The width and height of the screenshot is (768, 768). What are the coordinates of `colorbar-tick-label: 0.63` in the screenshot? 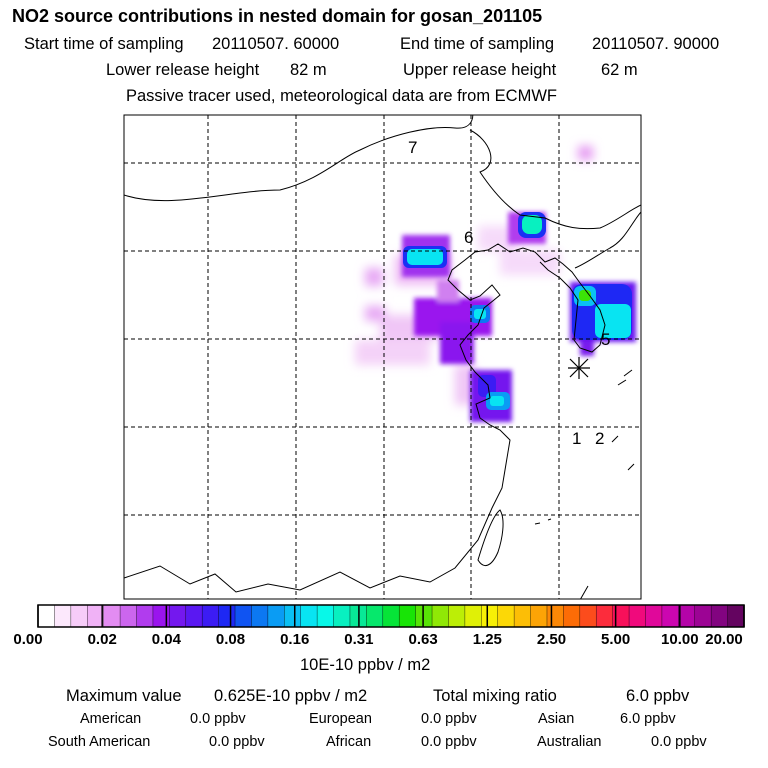 It's located at (423, 639).